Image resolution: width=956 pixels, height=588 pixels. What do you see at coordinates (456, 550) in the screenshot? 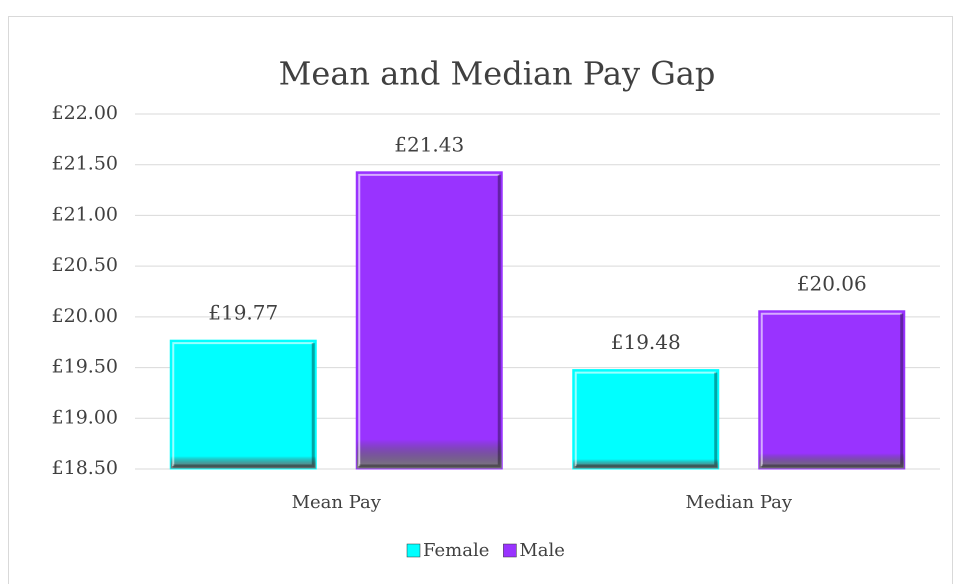
I see `legend-label: Female` at bounding box center [456, 550].